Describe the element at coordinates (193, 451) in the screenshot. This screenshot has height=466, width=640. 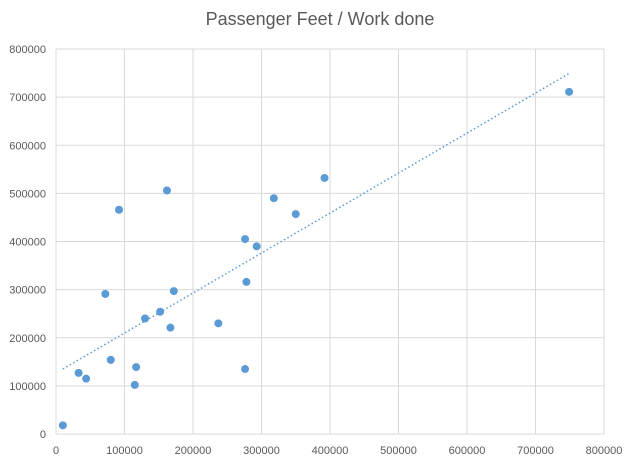
I see `x-tick-label: 200000` at that location.